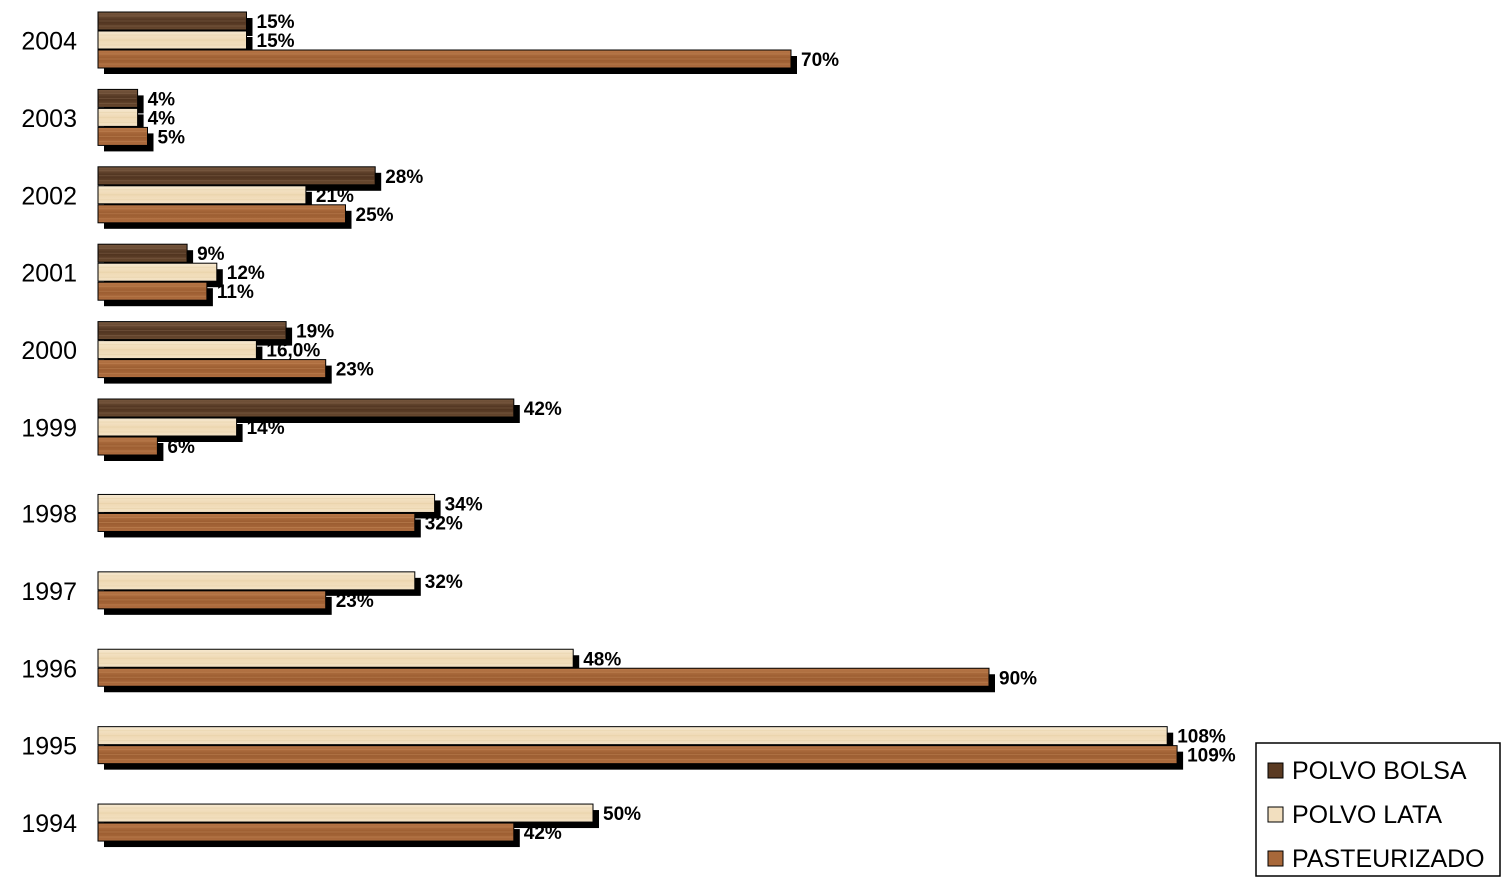  I want to click on legend-swatch-polvo-lata, so click(1275, 814).